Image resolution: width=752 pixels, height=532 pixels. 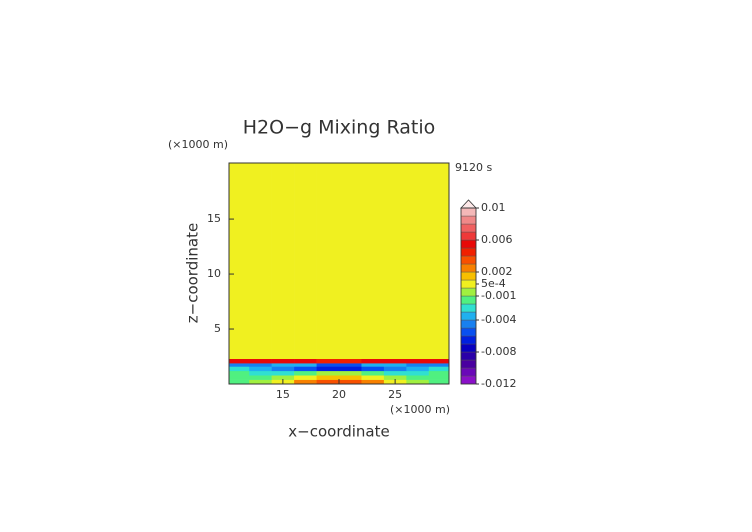 I want to click on x-tick-label: 25, so click(x=395, y=394).